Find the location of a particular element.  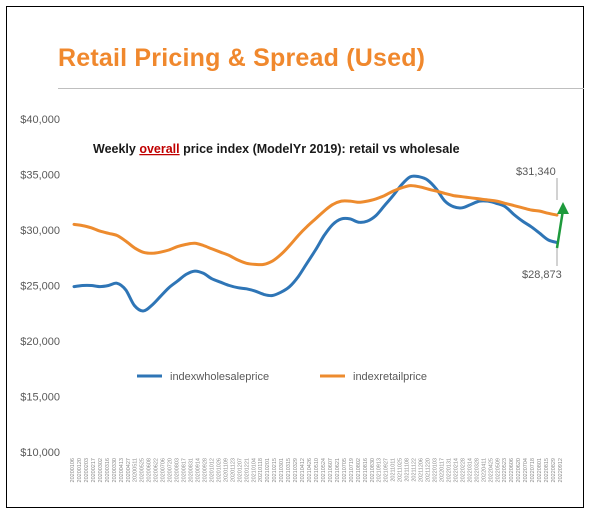

chart-title-part-1: Weekly is located at coordinates (116, 149).